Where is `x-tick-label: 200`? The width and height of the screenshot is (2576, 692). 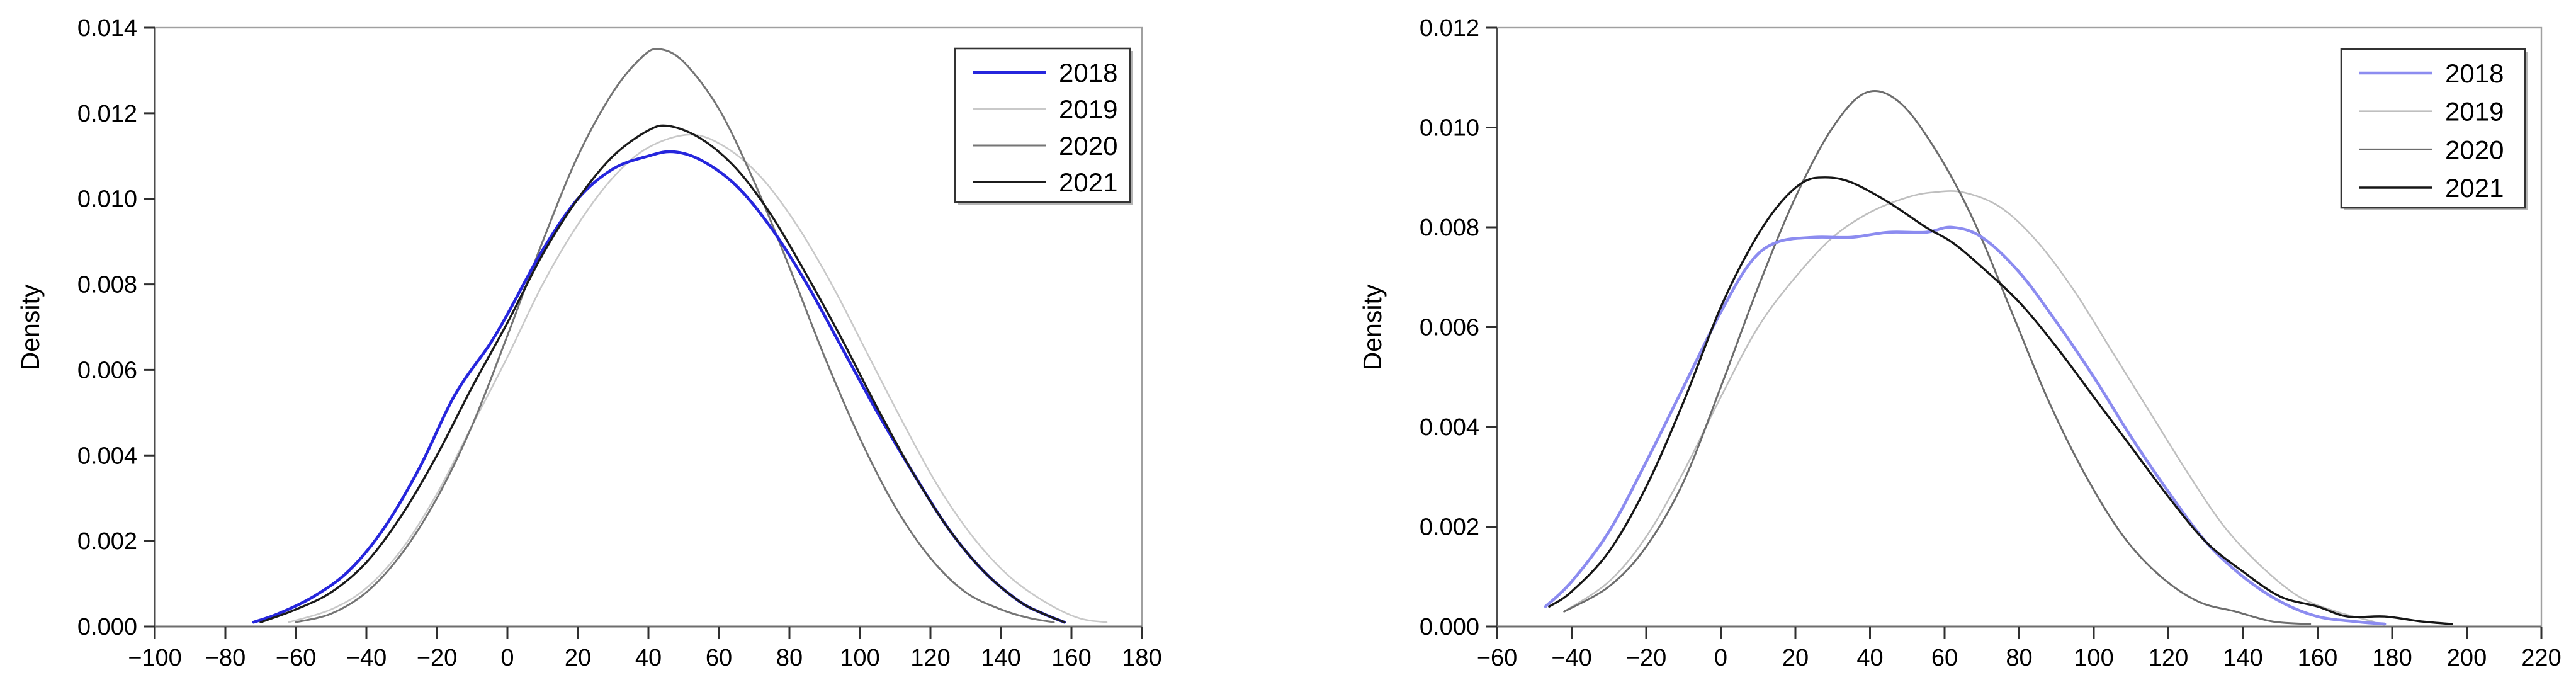
x-tick-label: 200 is located at coordinates (2467, 658).